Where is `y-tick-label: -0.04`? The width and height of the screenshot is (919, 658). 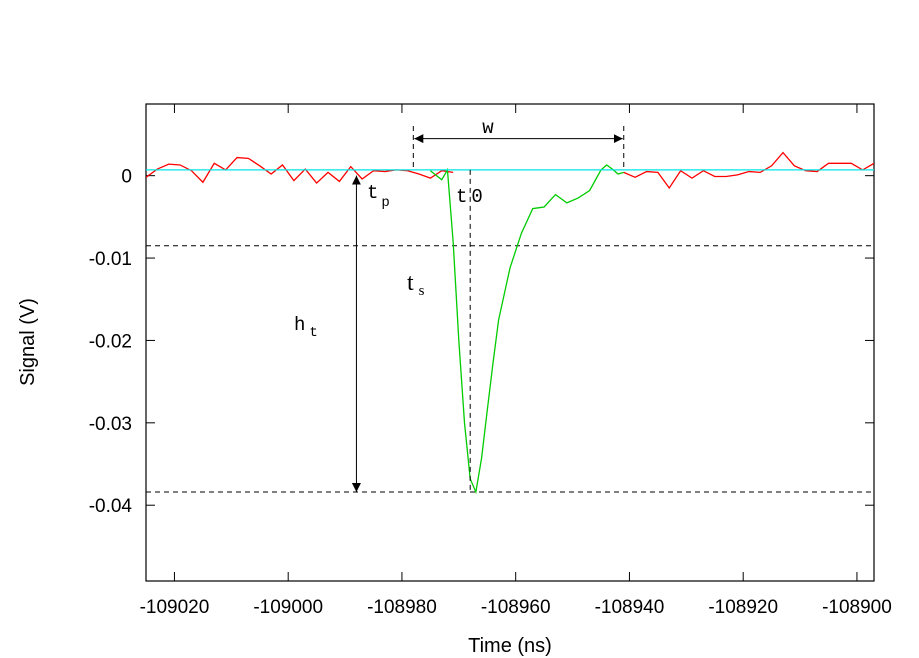 y-tick-label: -0.04 is located at coordinates (111, 506).